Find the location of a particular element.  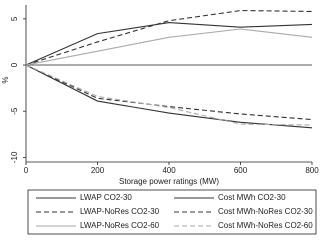

y-axis-label: % is located at coordinates (5, 79).